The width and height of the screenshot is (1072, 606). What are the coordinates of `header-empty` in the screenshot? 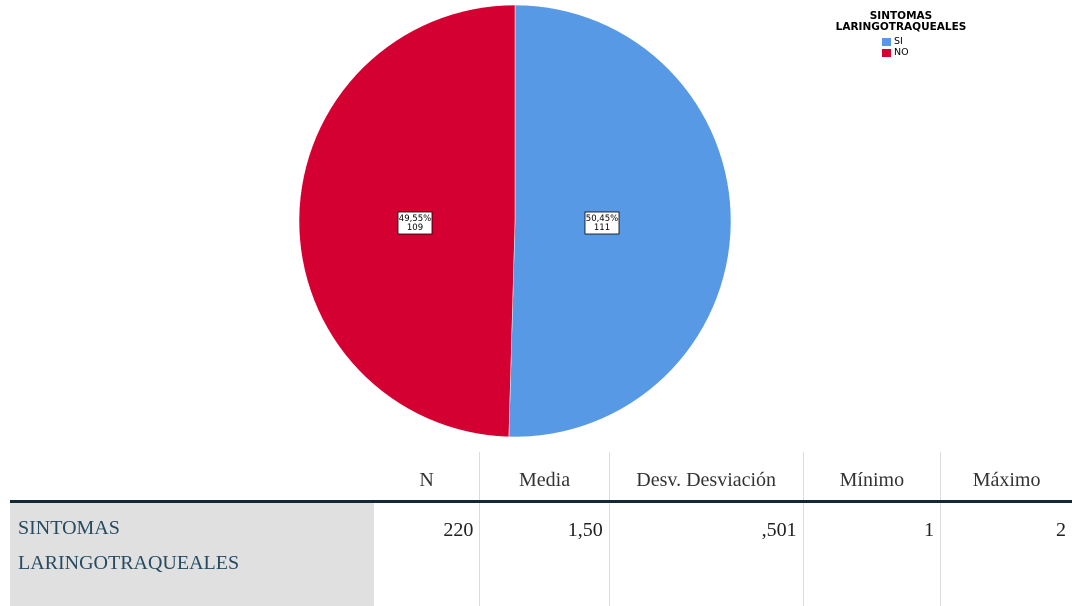 It's located at (192, 477).